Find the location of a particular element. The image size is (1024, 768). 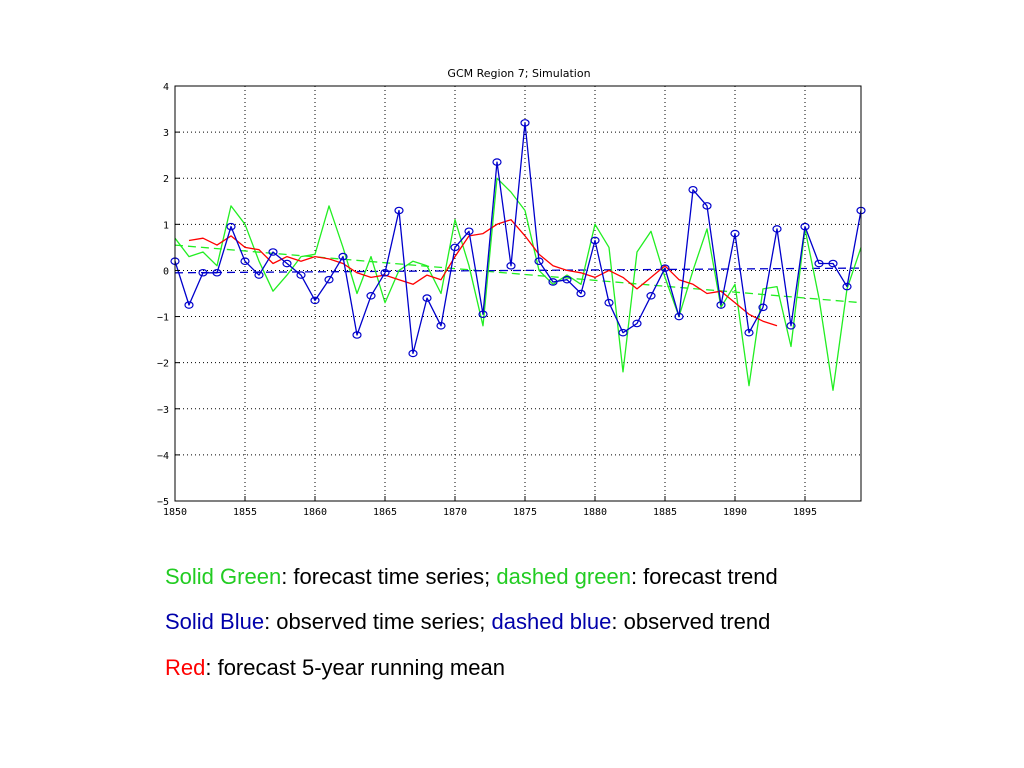

legend-dashed-blue-desc: : observed trend is located at coordinates (691, 621).